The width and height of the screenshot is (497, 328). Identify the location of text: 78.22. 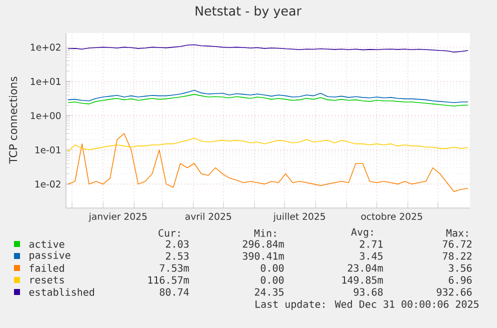
(457, 256).